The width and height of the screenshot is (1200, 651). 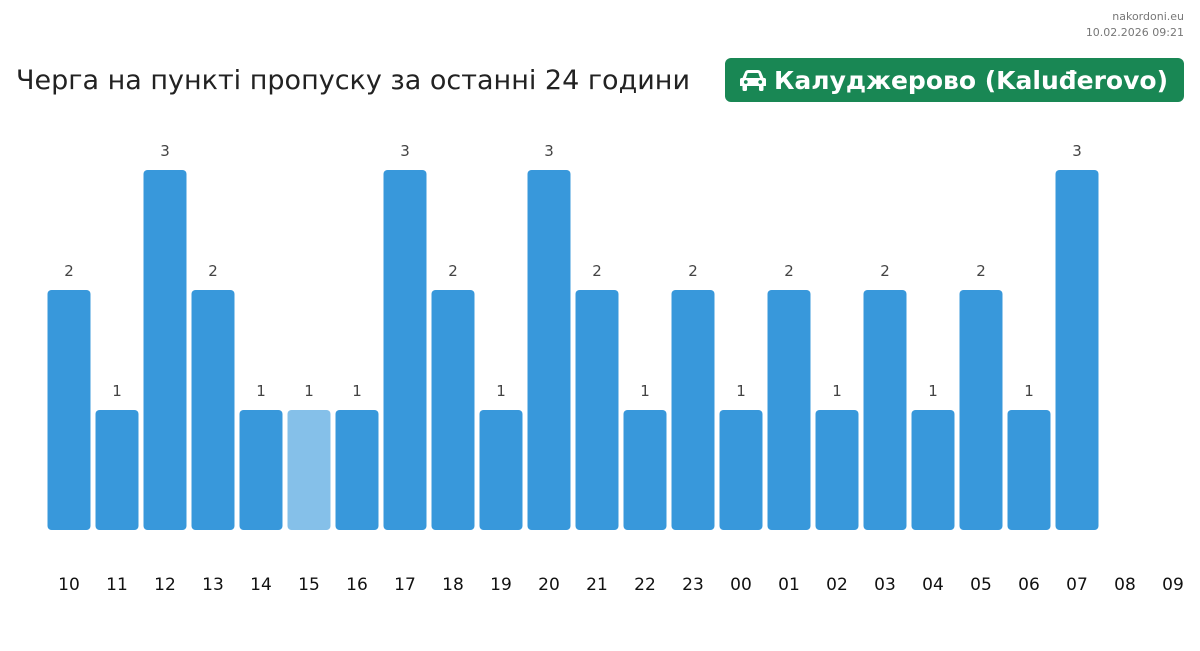 What do you see at coordinates (357, 391) in the screenshot?
I see `value-label-16: 1` at bounding box center [357, 391].